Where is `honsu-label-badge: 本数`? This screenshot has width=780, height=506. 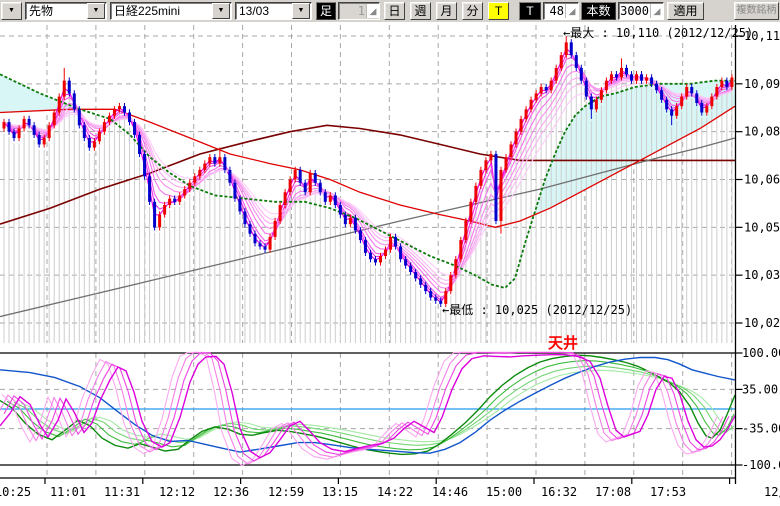
honsu-label-badge: 本数 is located at coordinates (598, 11).